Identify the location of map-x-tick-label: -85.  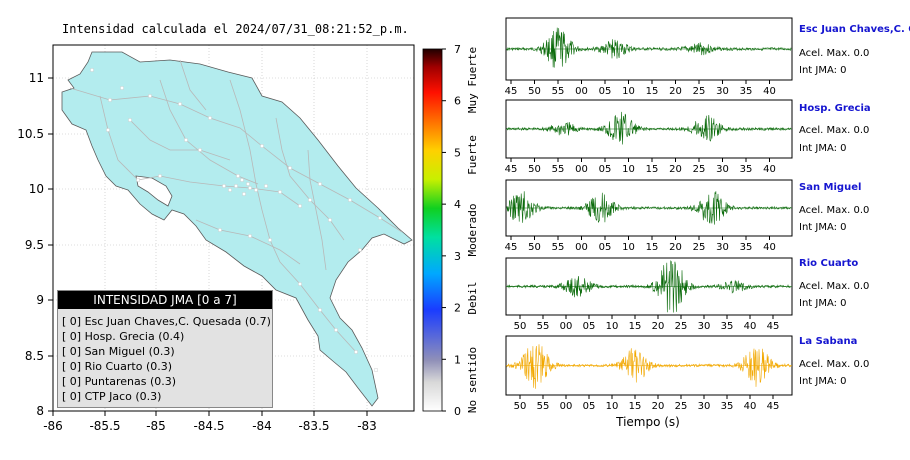
(156, 426).